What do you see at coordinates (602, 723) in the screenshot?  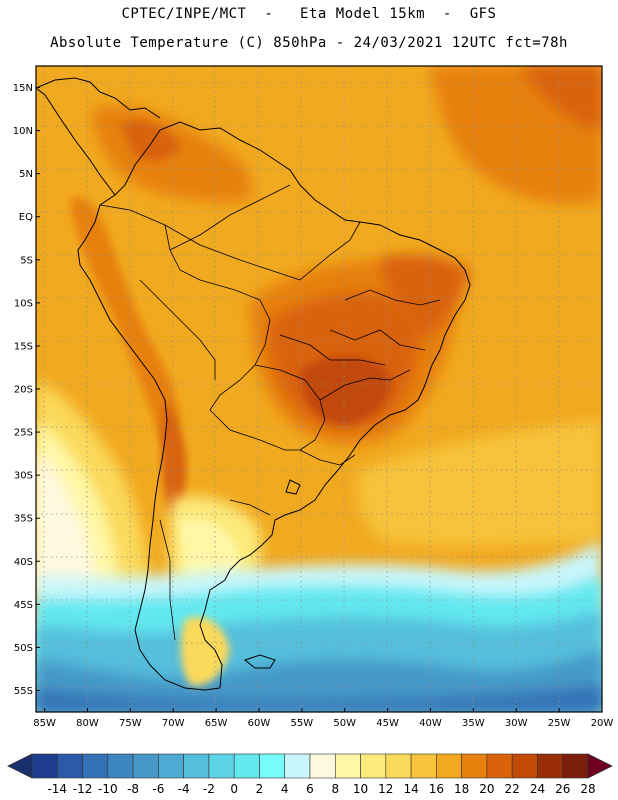 I see `lon-tick-label: 20W` at bounding box center [602, 723].